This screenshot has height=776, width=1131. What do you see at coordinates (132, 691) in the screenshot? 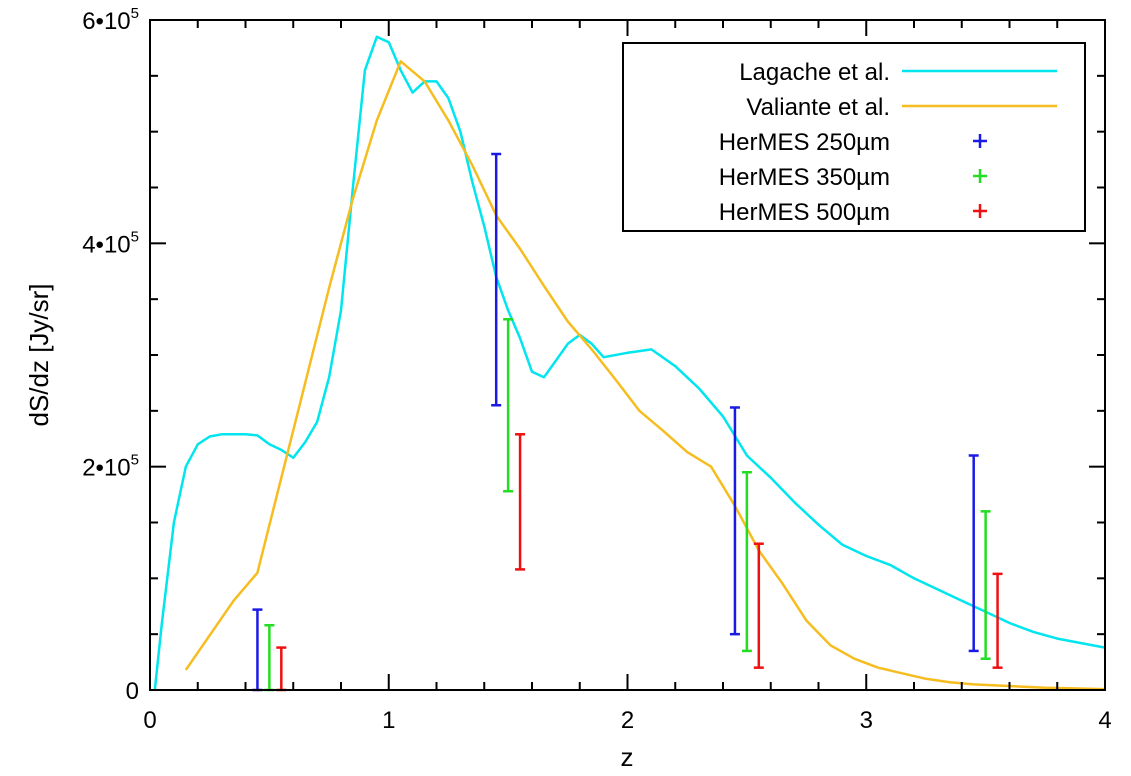
I see `y-tick-label: 0` at bounding box center [132, 691].